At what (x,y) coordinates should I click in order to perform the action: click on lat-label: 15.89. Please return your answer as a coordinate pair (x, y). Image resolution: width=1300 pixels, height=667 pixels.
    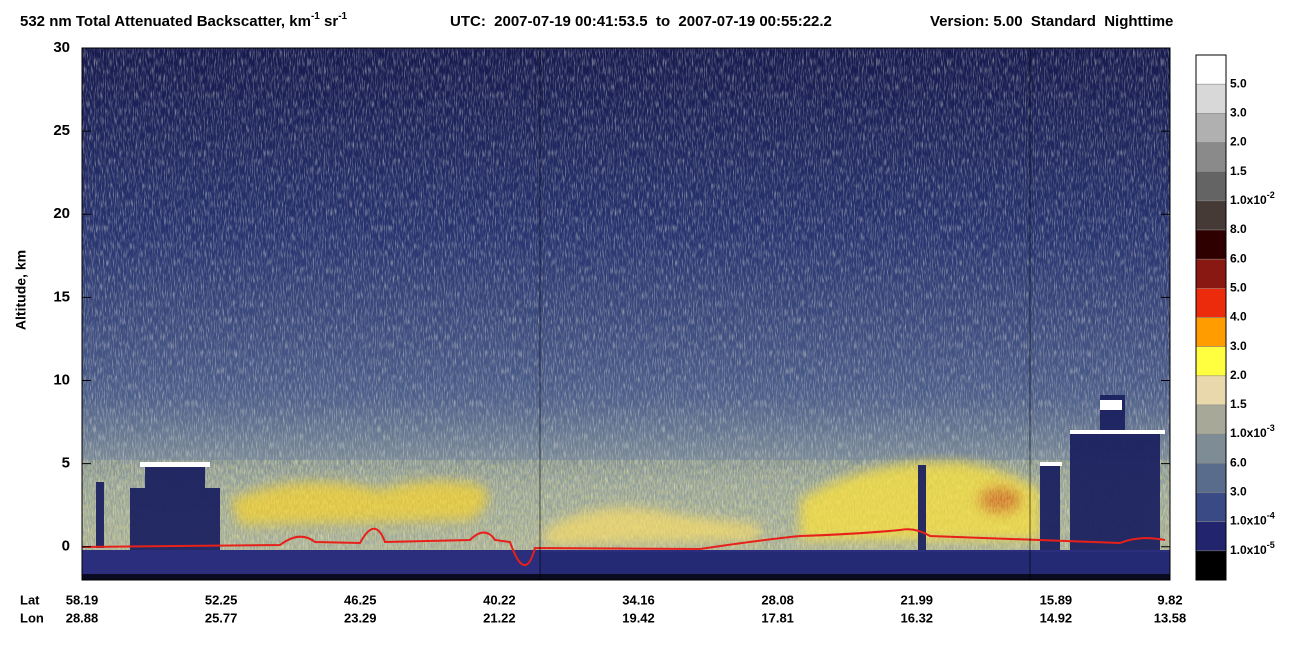
    Looking at the image, I should click on (1056, 599).